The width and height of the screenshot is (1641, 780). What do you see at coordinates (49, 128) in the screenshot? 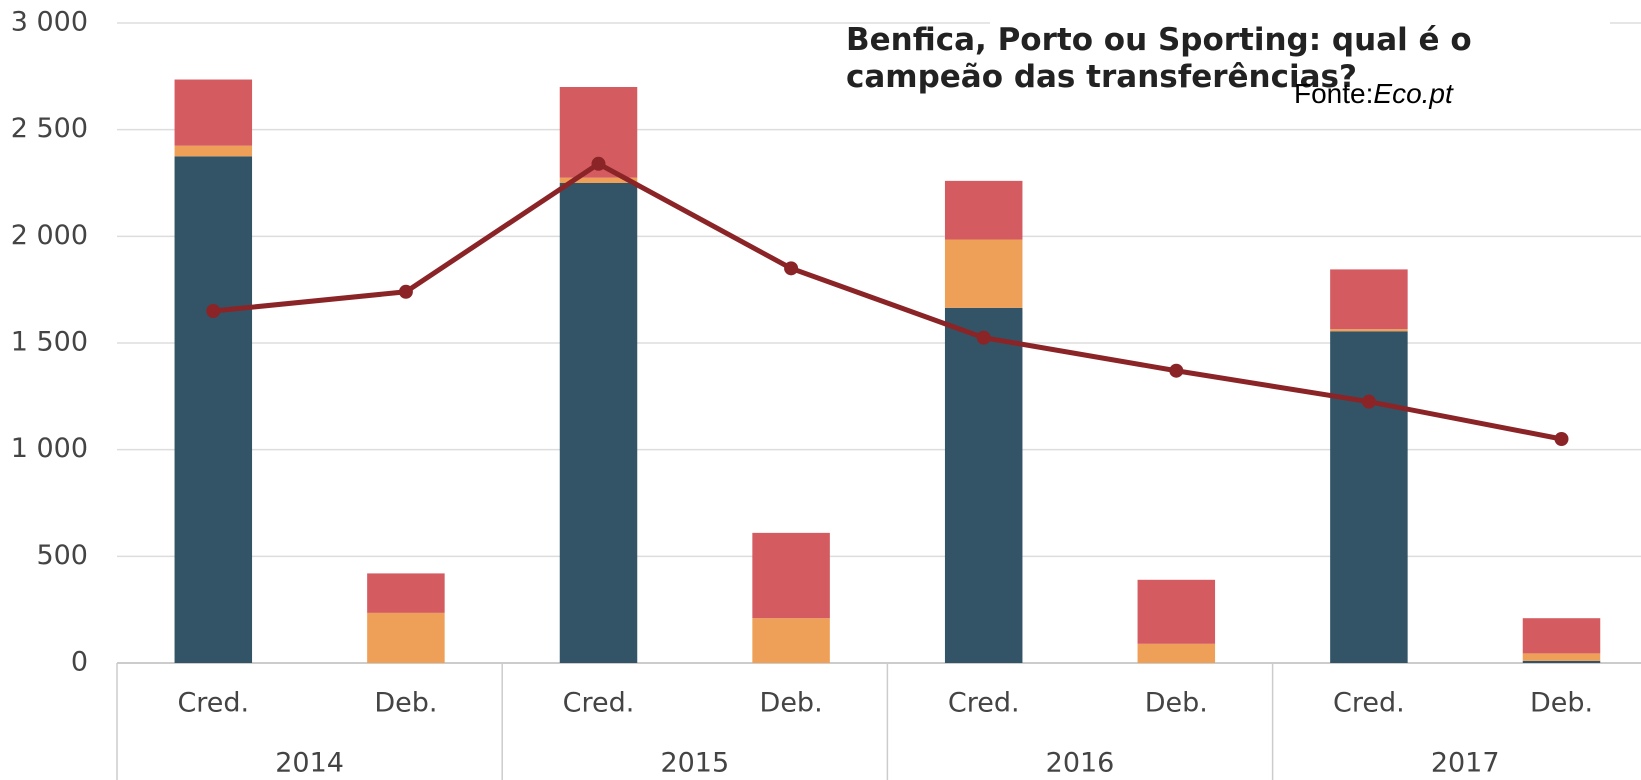
I see `y-tick-label: 2 500` at bounding box center [49, 128].